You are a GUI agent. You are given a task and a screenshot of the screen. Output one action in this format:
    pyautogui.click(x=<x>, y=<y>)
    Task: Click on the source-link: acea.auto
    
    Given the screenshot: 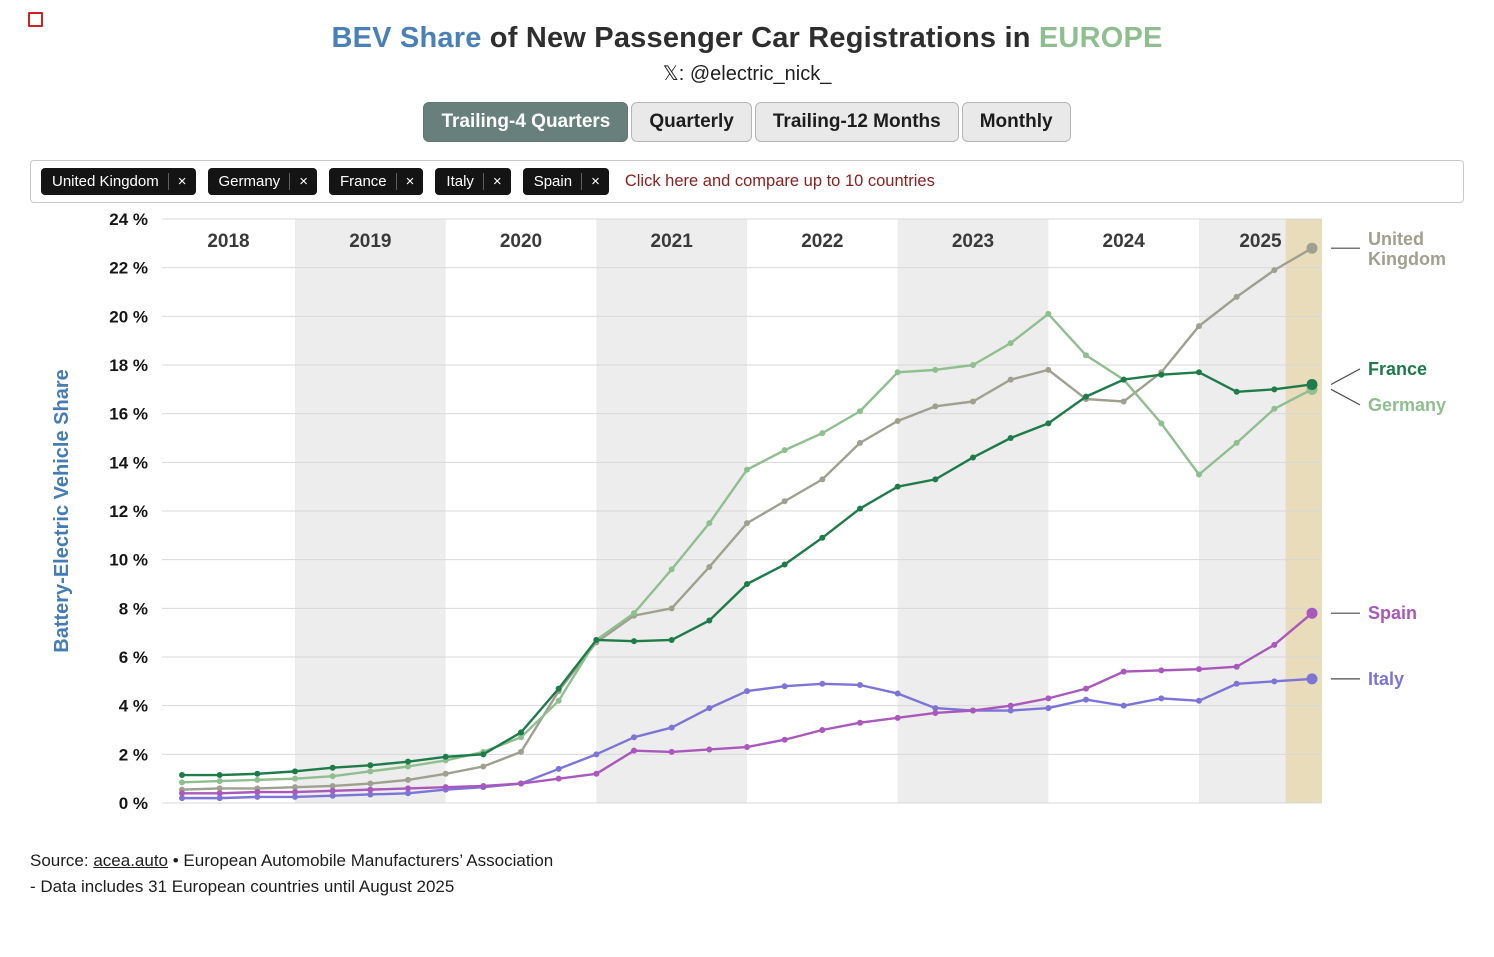 What is the action you would take?
    pyautogui.click(x=131, y=860)
    